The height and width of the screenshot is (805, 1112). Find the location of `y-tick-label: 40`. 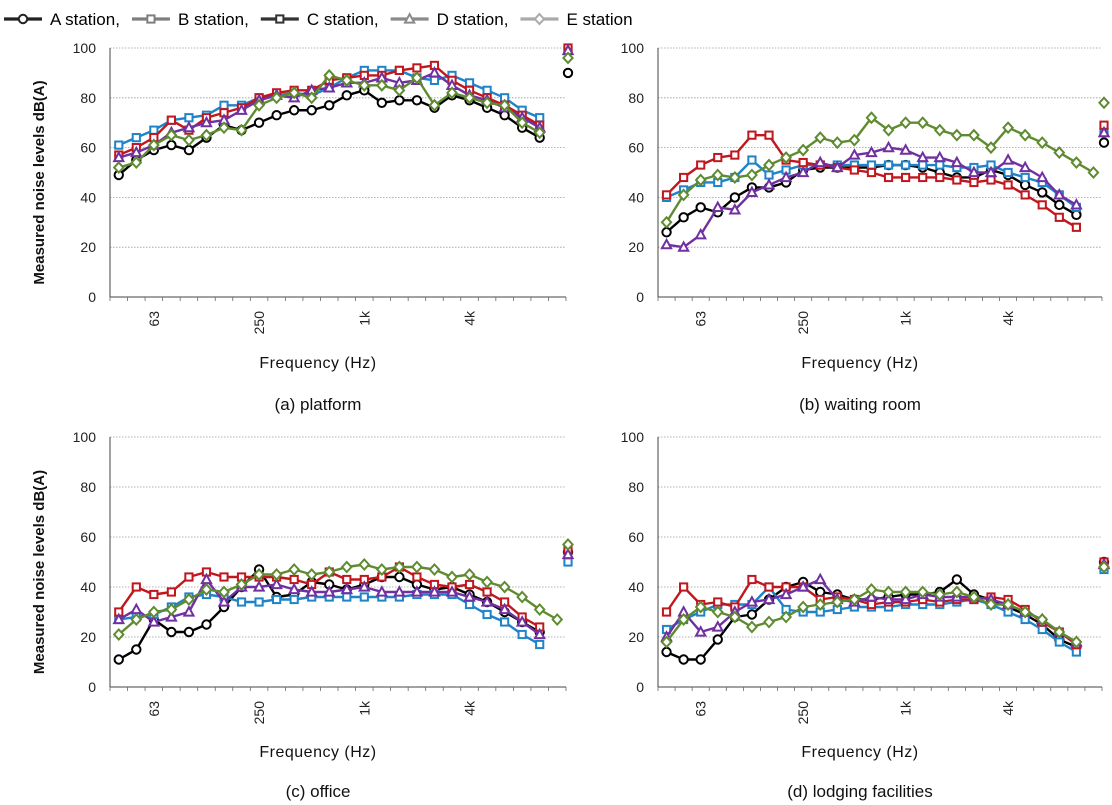

y-tick-label: 40 is located at coordinates (88, 197).